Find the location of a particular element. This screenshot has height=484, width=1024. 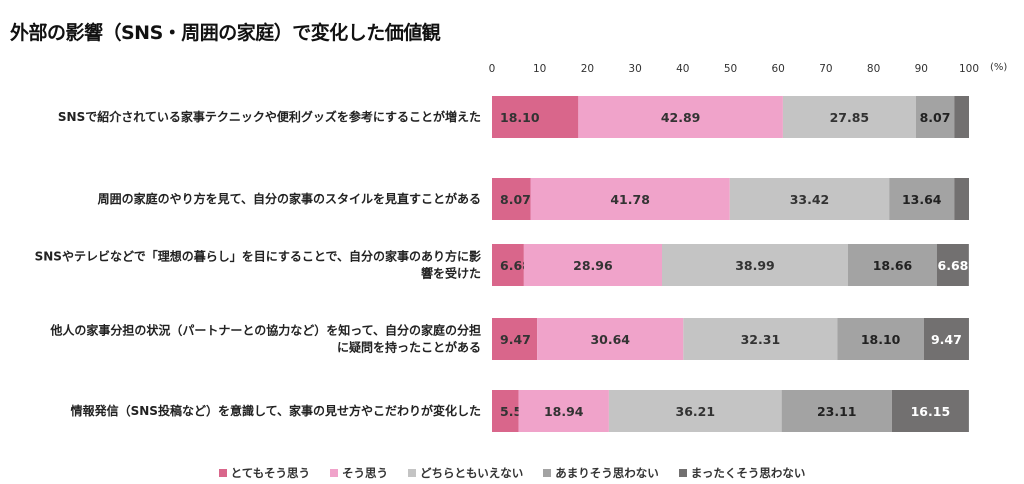

category-label: SNSやテレビなどで「理想の暮らし」を目にすることで、自分の家事のあり方に影 is located at coordinates (258, 256).